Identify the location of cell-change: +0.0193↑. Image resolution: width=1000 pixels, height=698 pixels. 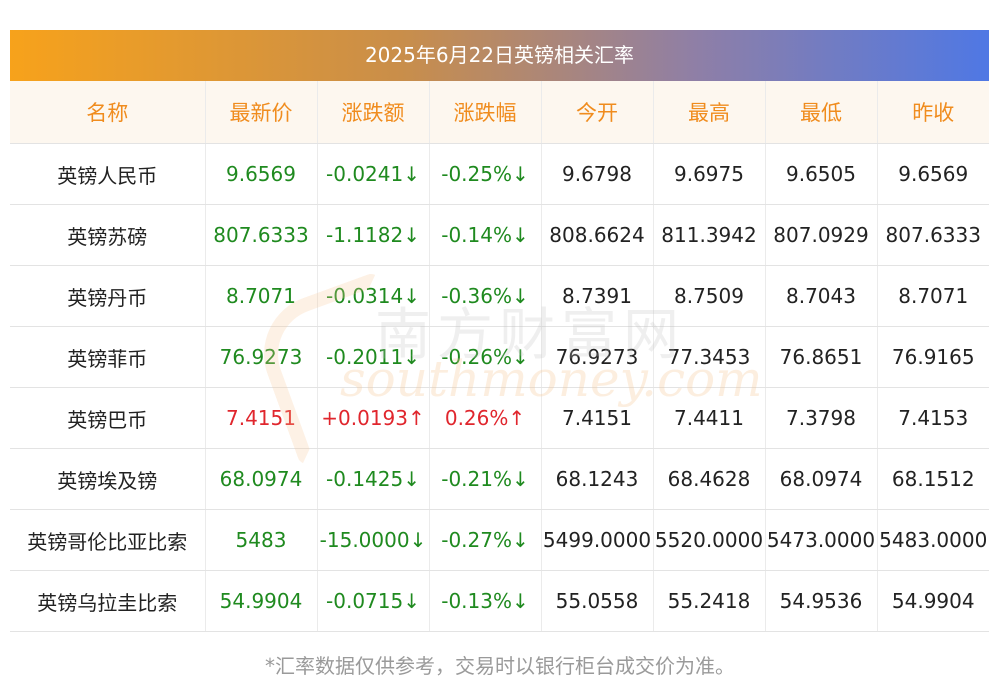
(373, 418).